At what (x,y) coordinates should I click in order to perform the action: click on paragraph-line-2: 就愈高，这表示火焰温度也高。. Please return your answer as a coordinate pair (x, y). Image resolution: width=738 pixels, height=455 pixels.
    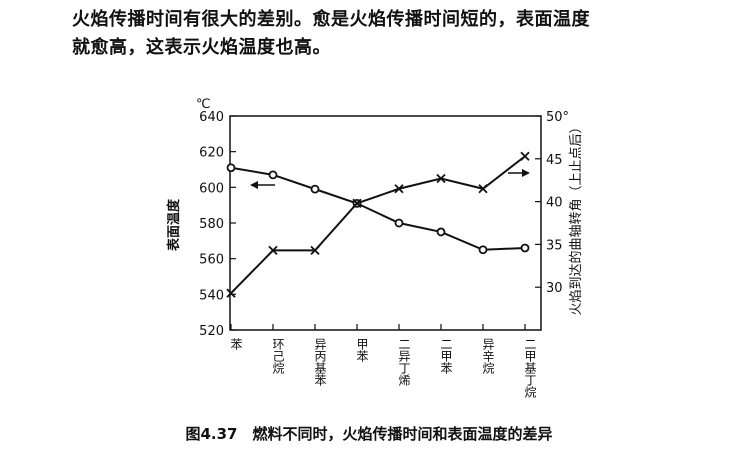
    Looking at the image, I should click on (201, 47).